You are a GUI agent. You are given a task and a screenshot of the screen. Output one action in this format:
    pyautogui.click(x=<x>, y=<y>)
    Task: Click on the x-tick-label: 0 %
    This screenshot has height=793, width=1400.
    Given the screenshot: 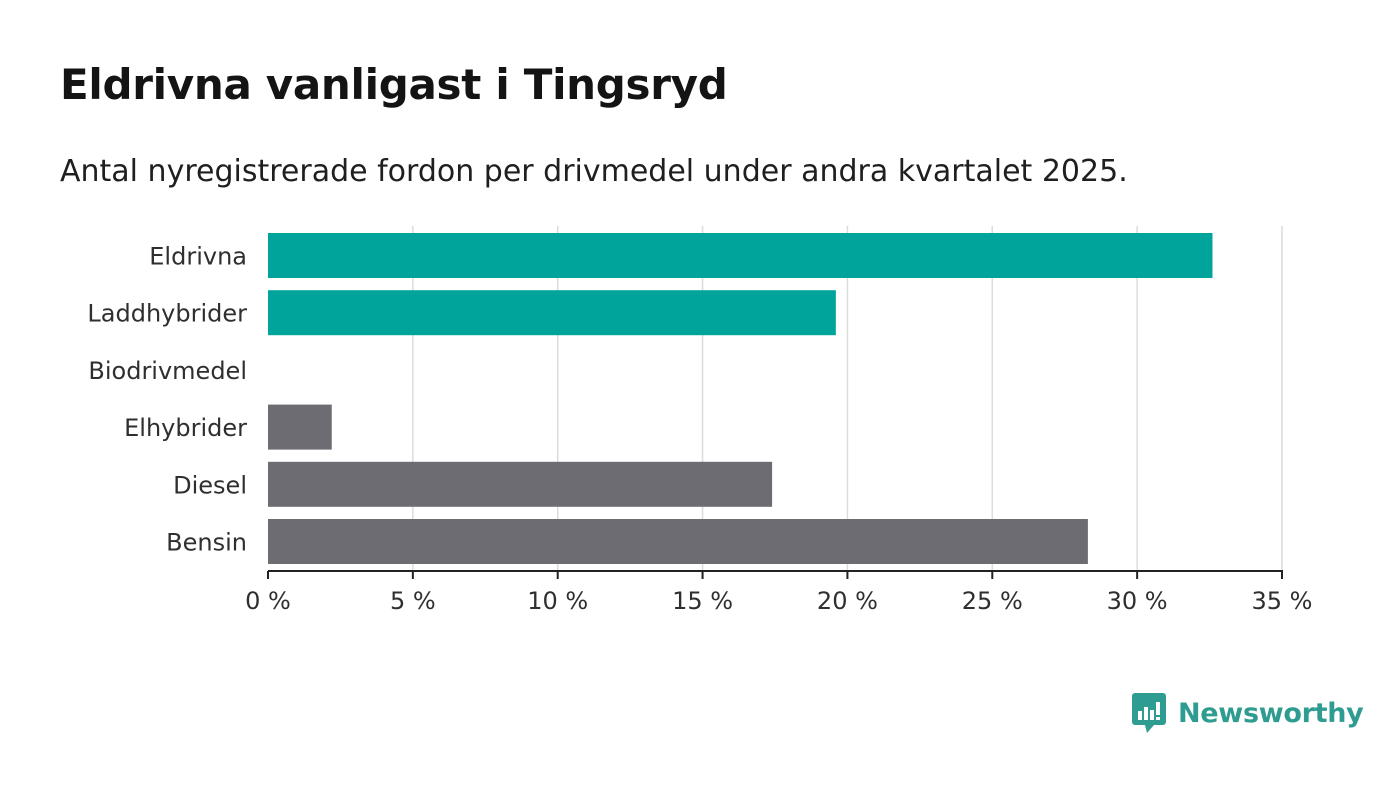 What is the action you would take?
    pyautogui.click(x=268, y=601)
    